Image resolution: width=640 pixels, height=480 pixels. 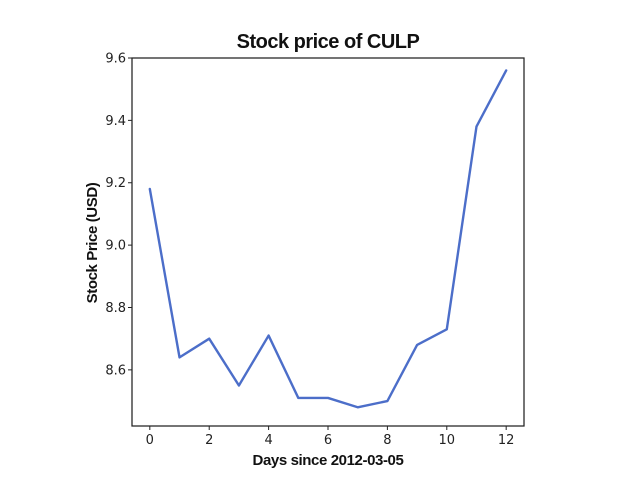 I want to click on x-axis-ticks: 0 2 4 6 8 10 12, so click(x=330, y=437).